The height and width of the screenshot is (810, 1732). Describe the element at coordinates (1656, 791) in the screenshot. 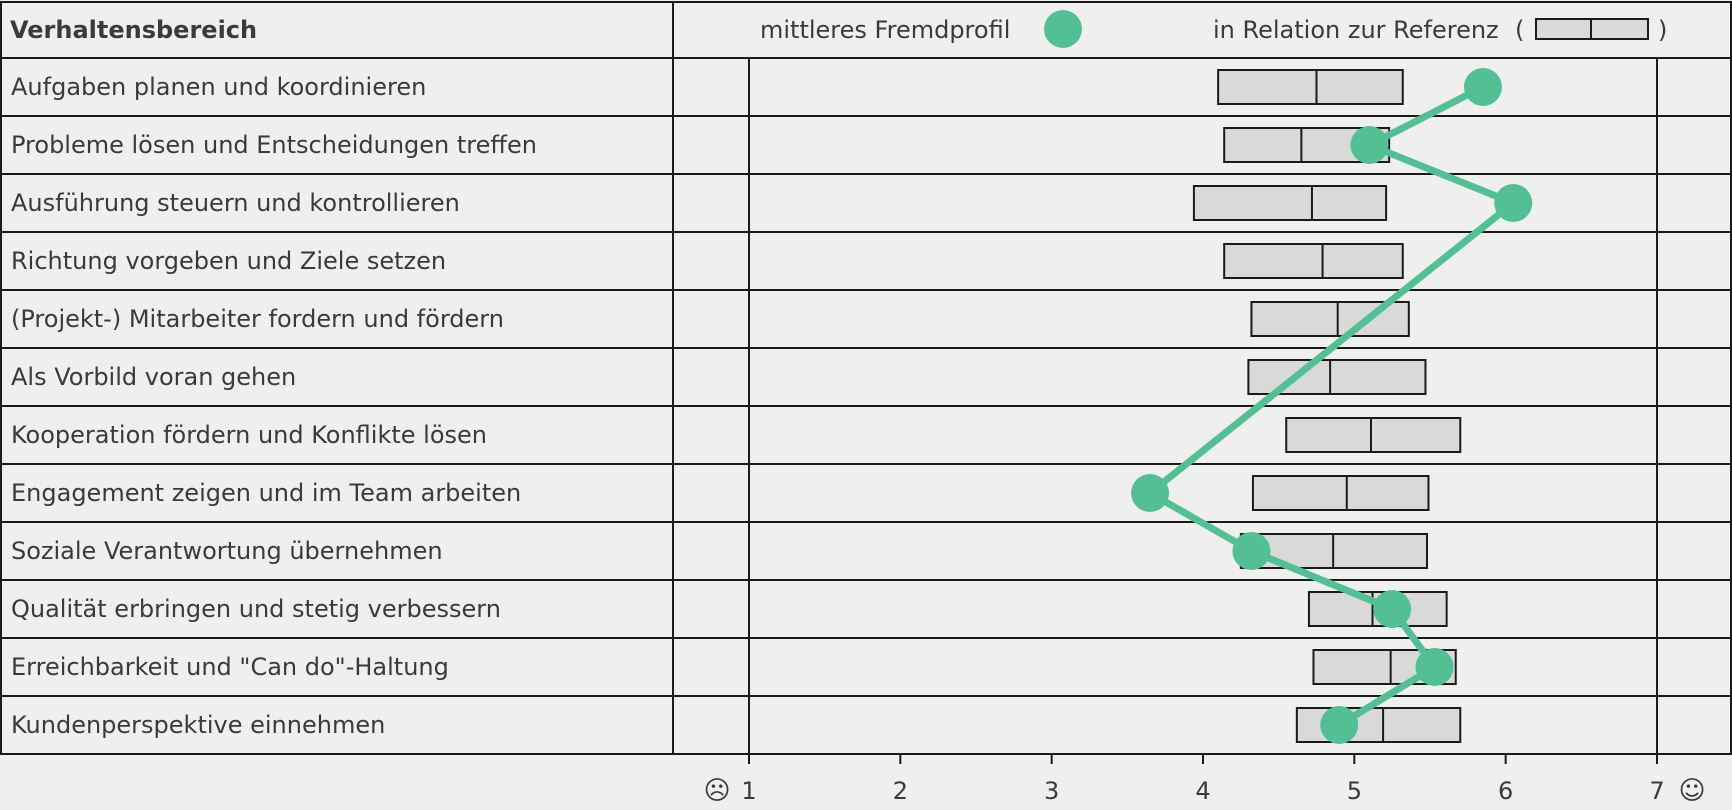

I see `x-tick-label: 7` at that location.